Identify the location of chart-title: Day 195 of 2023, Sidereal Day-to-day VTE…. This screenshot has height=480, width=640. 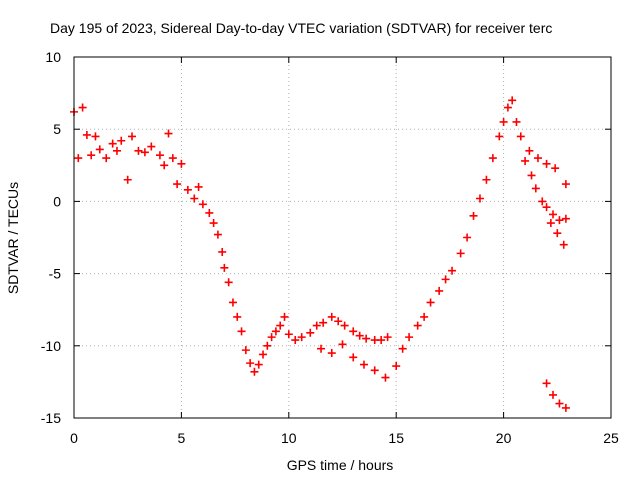
(301, 28).